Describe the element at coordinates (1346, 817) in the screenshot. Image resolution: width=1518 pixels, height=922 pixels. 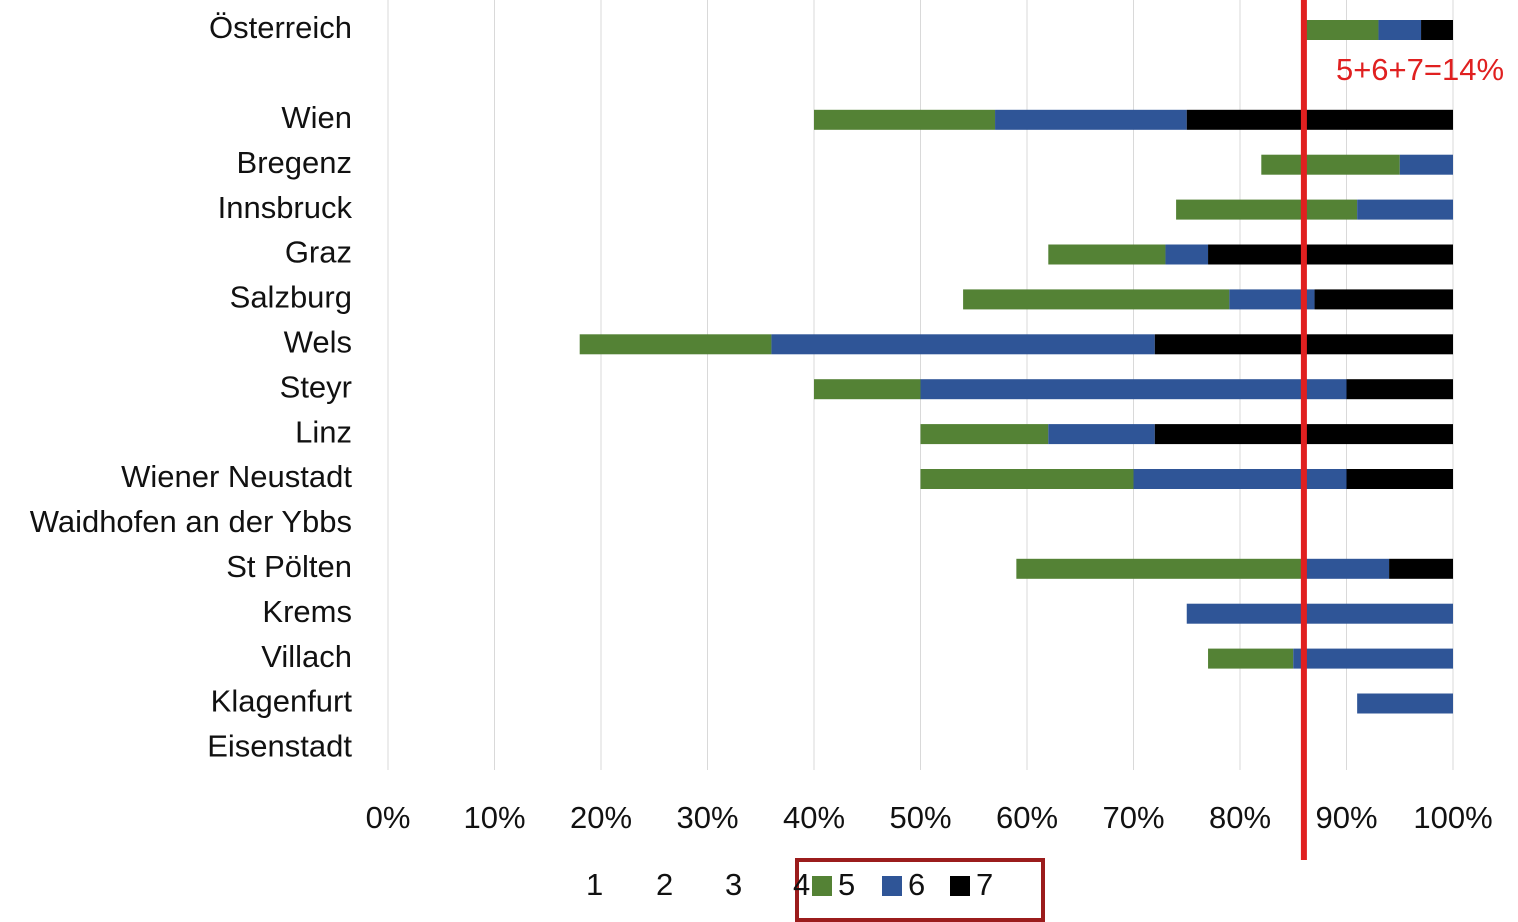
I see `x-tick-label: 90%` at that location.